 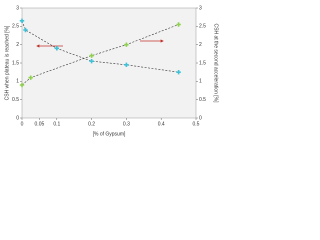 What do you see at coordinates (22, 124) in the screenshot?
I see `x-tick-label: 0` at bounding box center [22, 124].